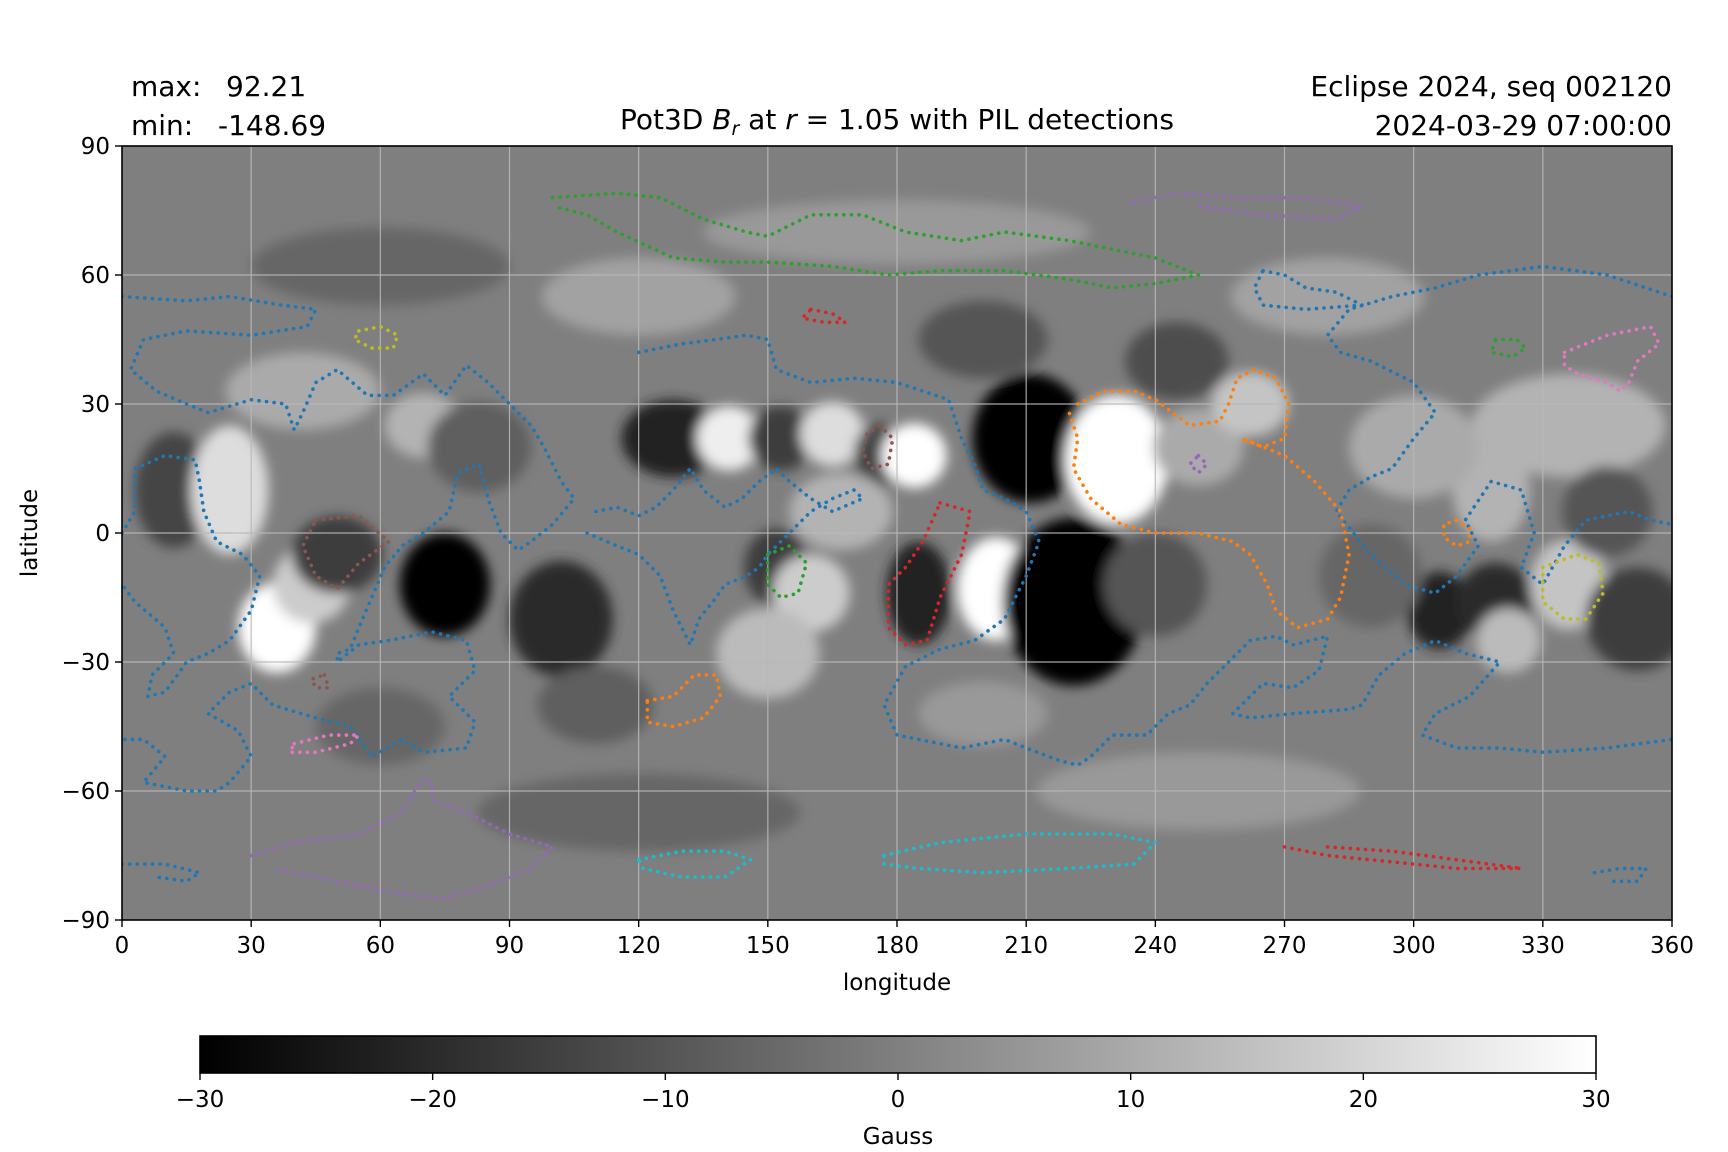 The image size is (1728, 1152). I want to click on colorbar-ticks: −30 −20 −10 0 10 20 30, so click(893, 1093).